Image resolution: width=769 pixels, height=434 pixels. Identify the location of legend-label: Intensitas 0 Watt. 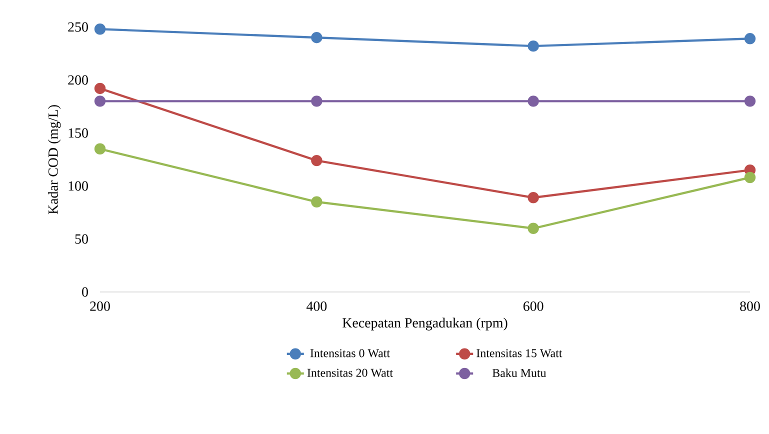
(350, 353).